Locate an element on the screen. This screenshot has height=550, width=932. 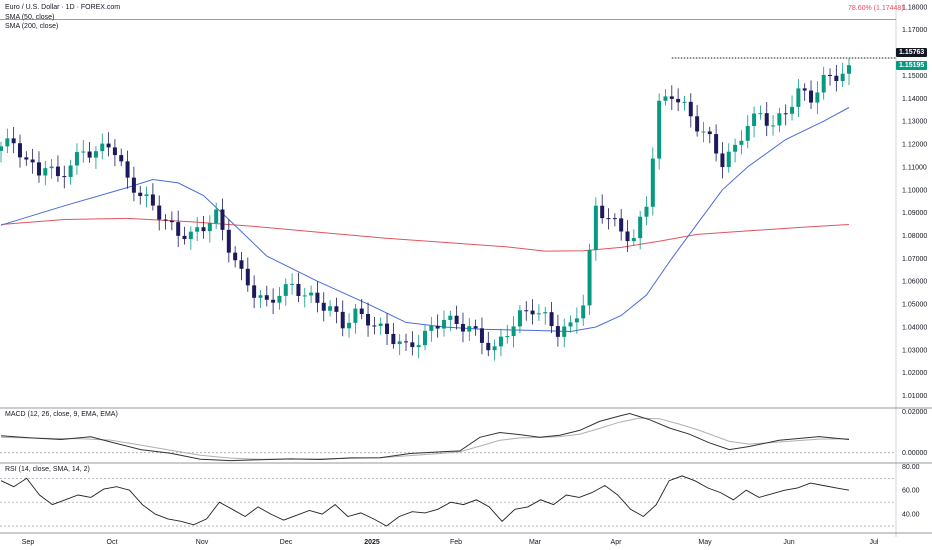
sma50-legend: SMA (50, close) is located at coordinates (30, 17).